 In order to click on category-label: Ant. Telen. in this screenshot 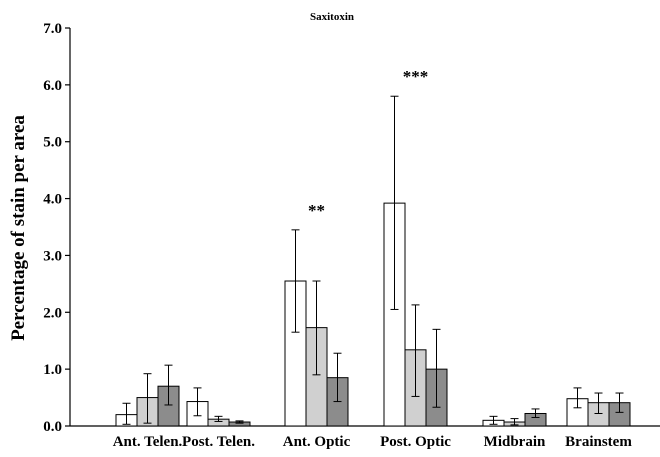, I will do `click(148, 442)`.